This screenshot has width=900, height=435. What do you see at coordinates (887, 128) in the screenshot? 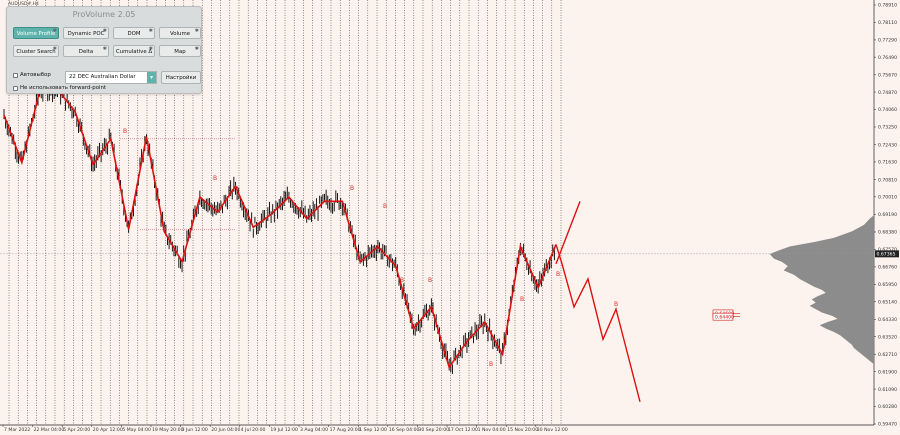
I see `price-tick-label: 0.73250` at bounding box center [887, 128].